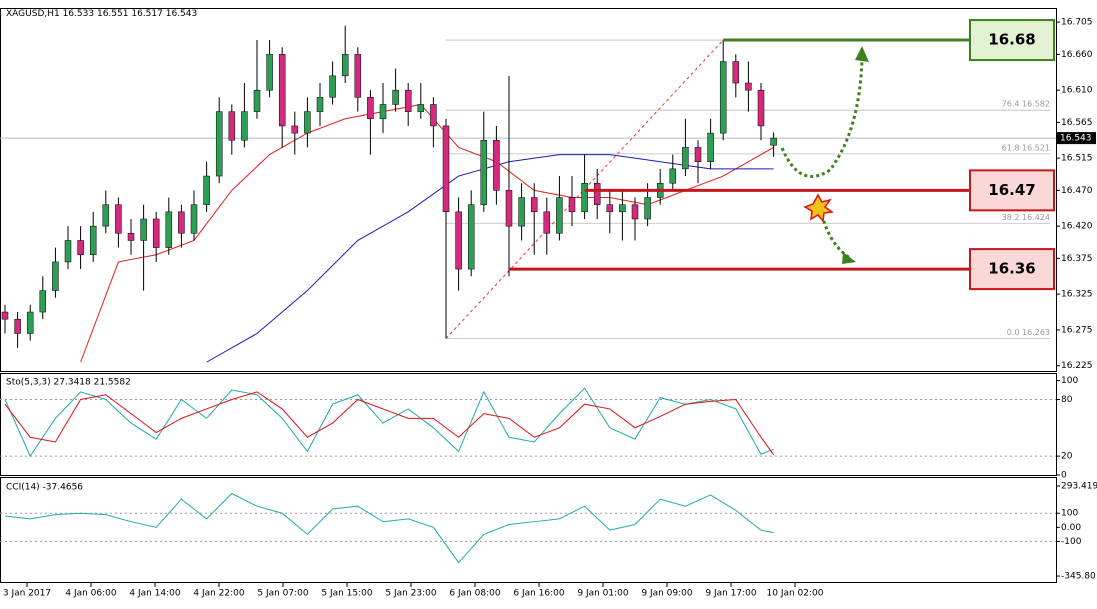  Describe the element at coordinates (1028, 332) in the screenshot. I see `fib-label: 0.0 16.263` at that location.